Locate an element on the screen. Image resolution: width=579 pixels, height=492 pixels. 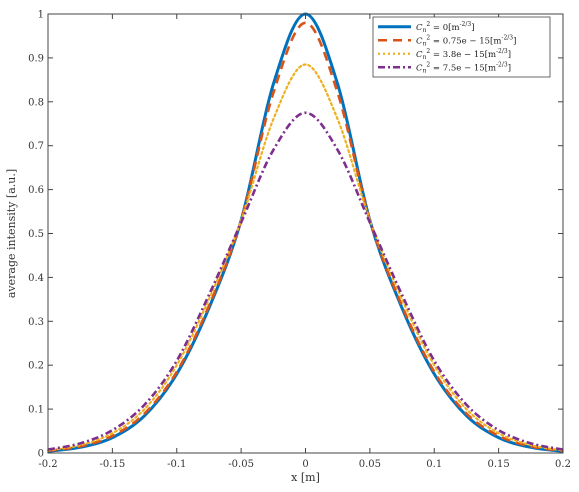
y-tick-label: 0.4 is located at coordinates (36, 278).